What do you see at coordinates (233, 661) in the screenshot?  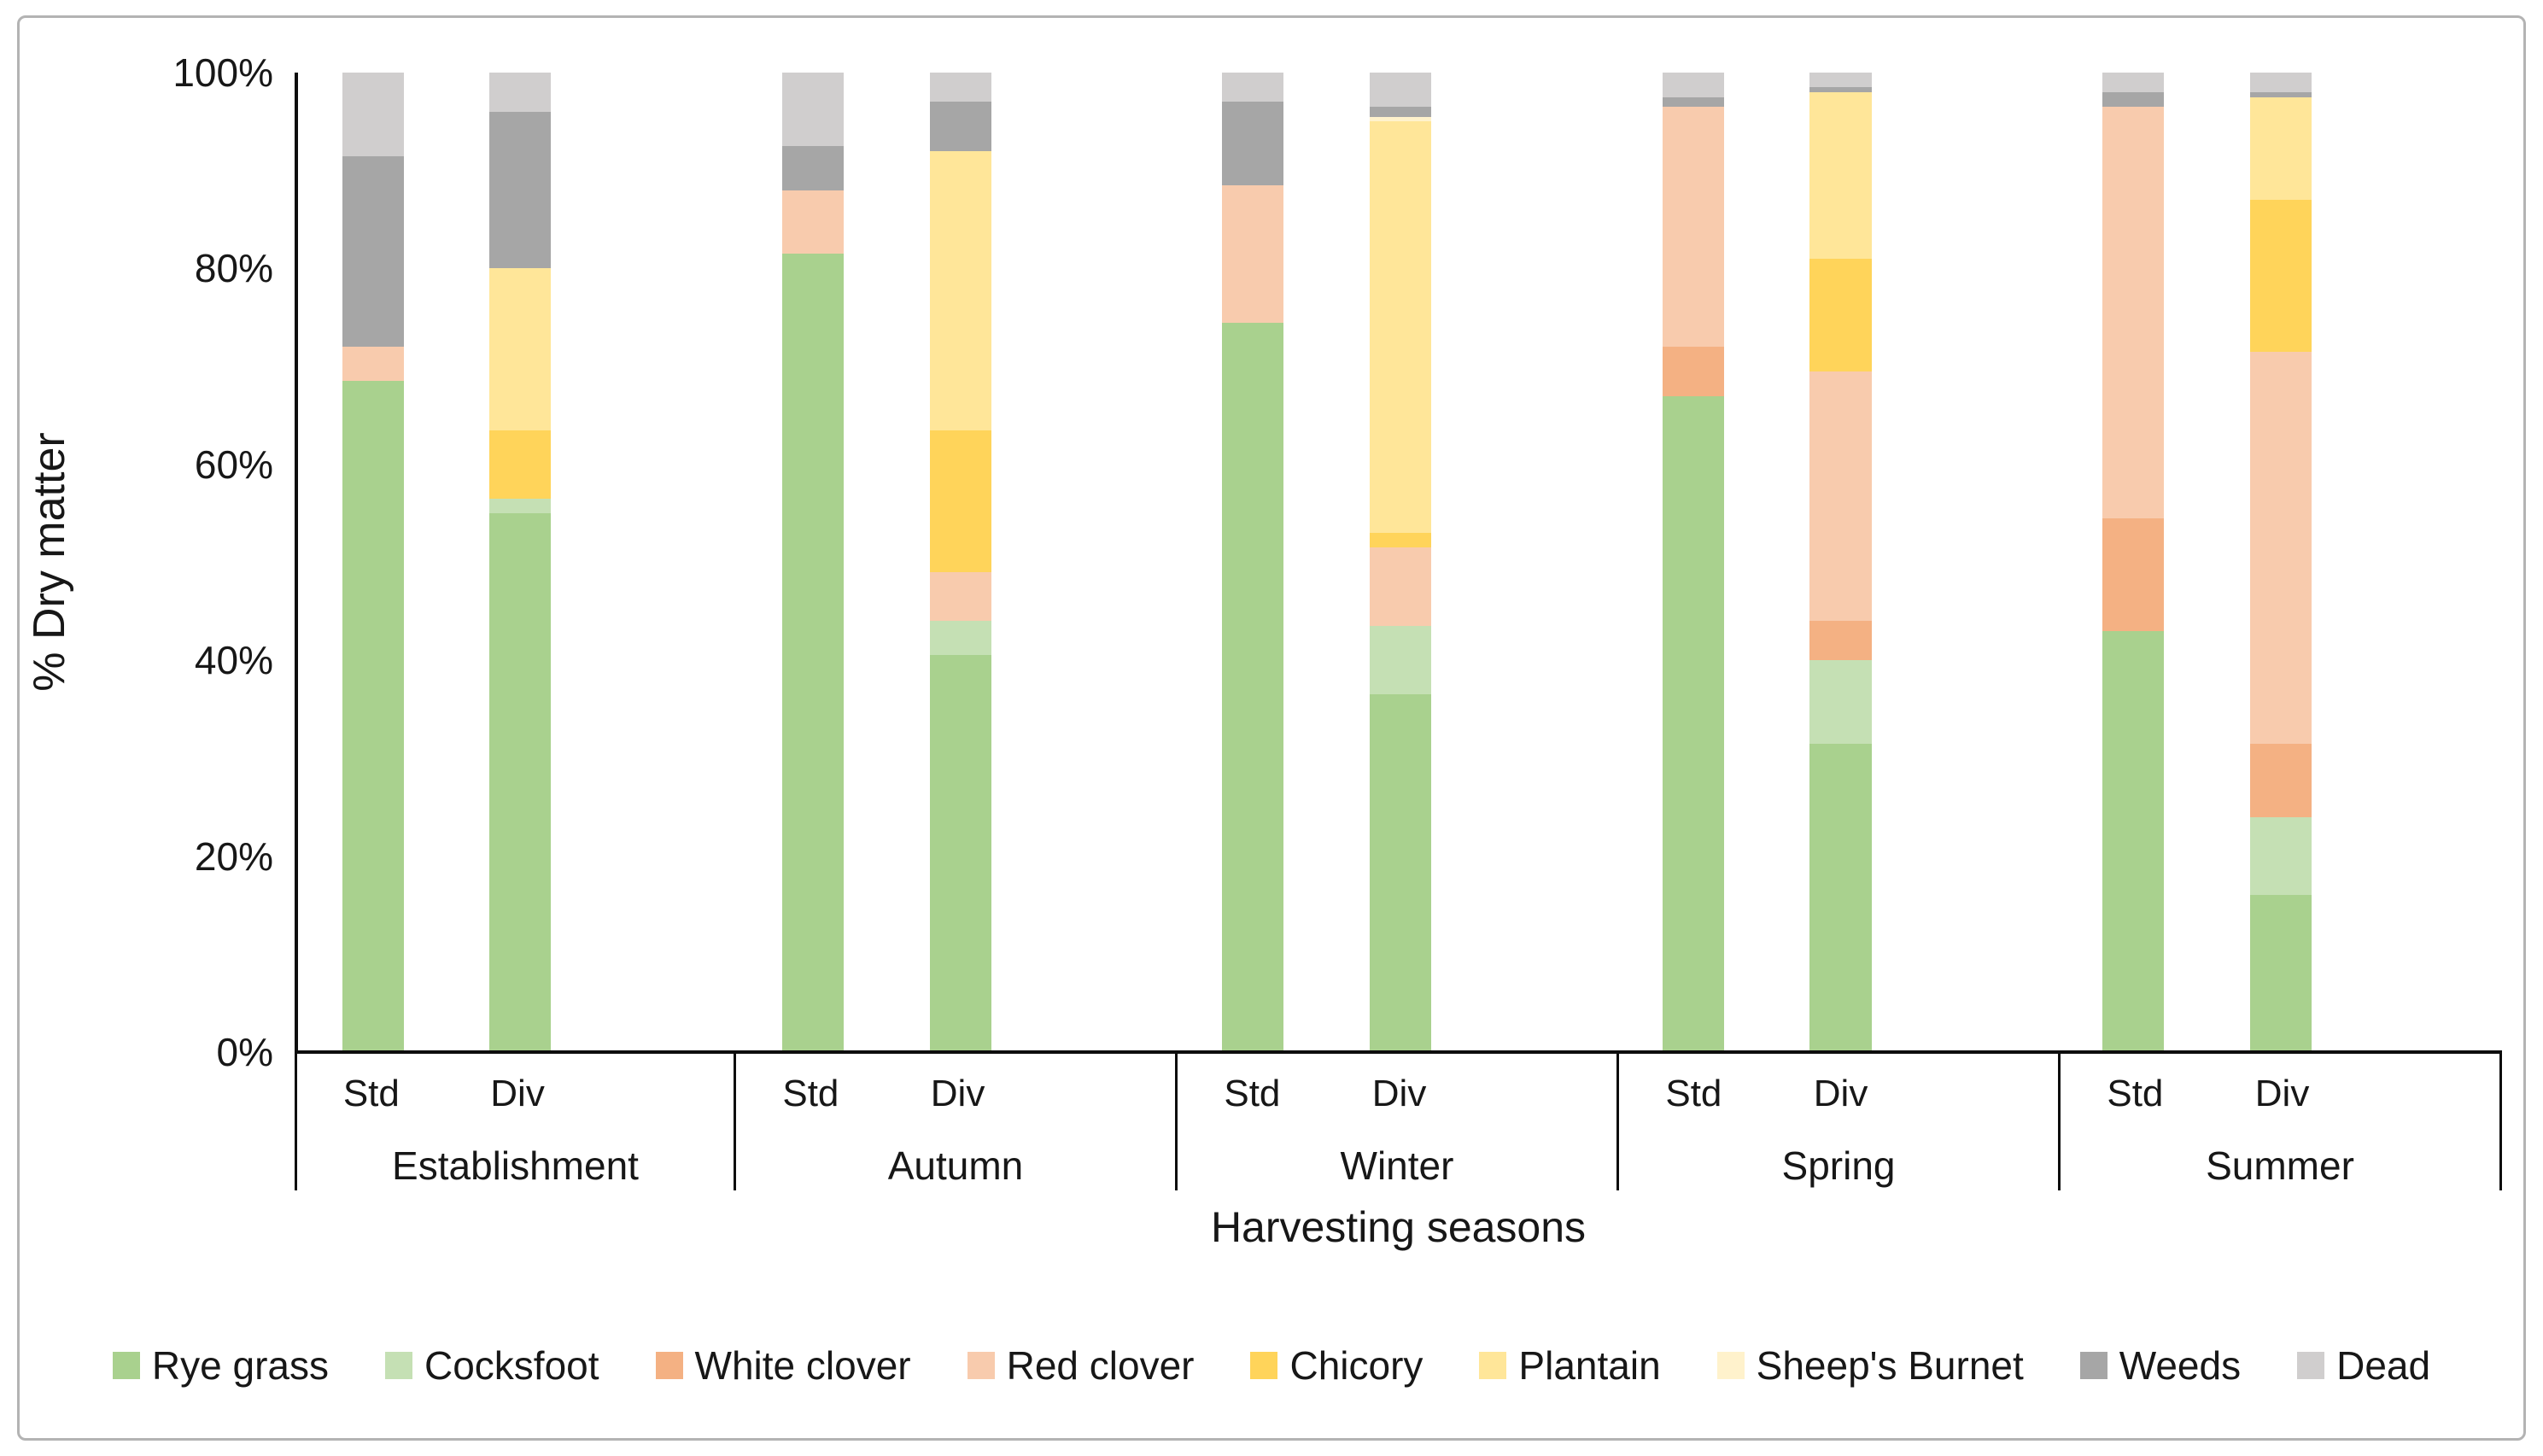 I see `y-tick-label: 40%` at bounding box center [233, 661].